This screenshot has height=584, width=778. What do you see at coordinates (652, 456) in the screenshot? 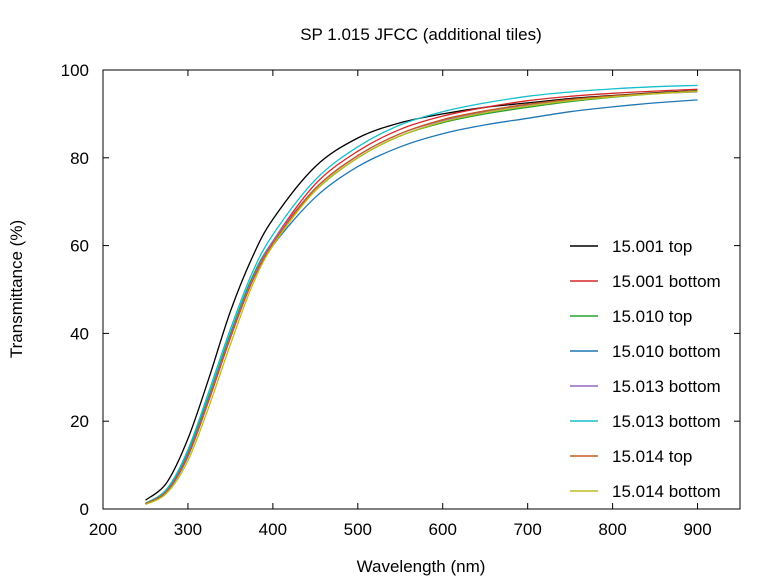
I see `legend-label: 15.014 top` at bounding box center [652, 456].